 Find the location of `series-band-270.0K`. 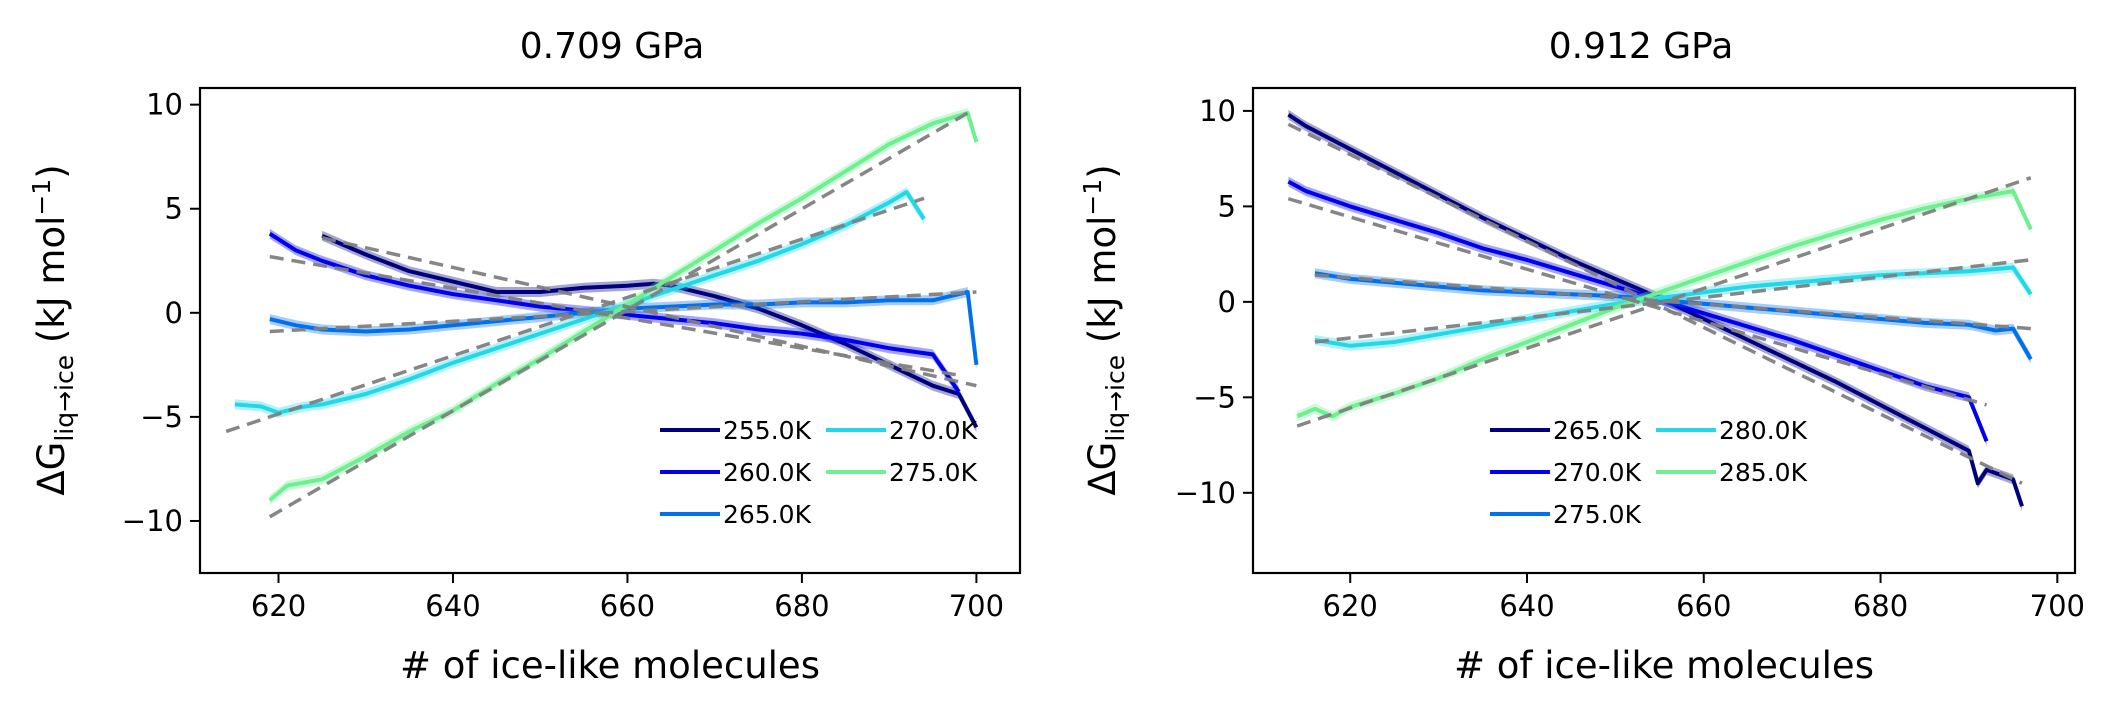

series-band-270.0K is located at coordinates (1637, 311).